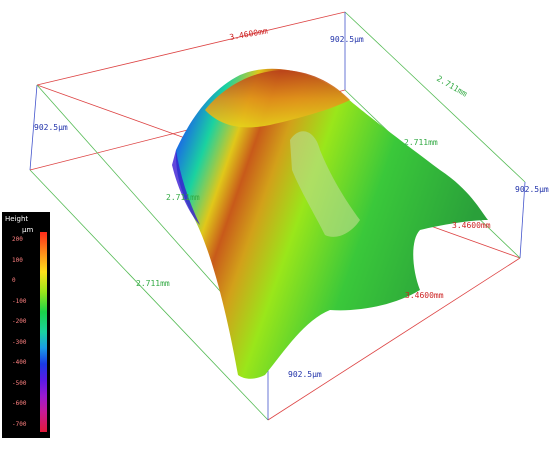 Image resolution: width=557 pixels, height=451 pixels. Describe the element at coordinates (19, 383) in the screenshot. I see `legend-tick: -500` at that location.